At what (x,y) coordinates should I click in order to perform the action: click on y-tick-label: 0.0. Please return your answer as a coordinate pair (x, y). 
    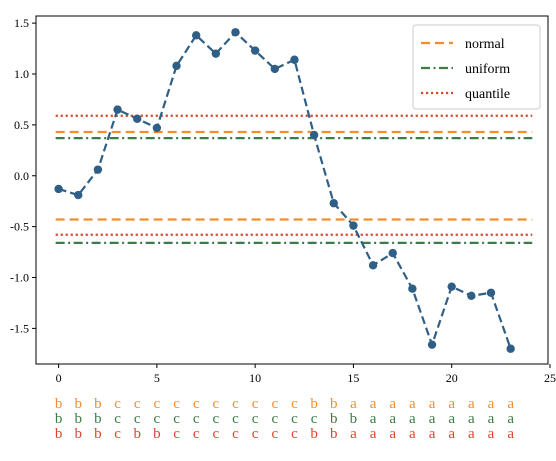
    Looking at the image, I should click on (21, 176).